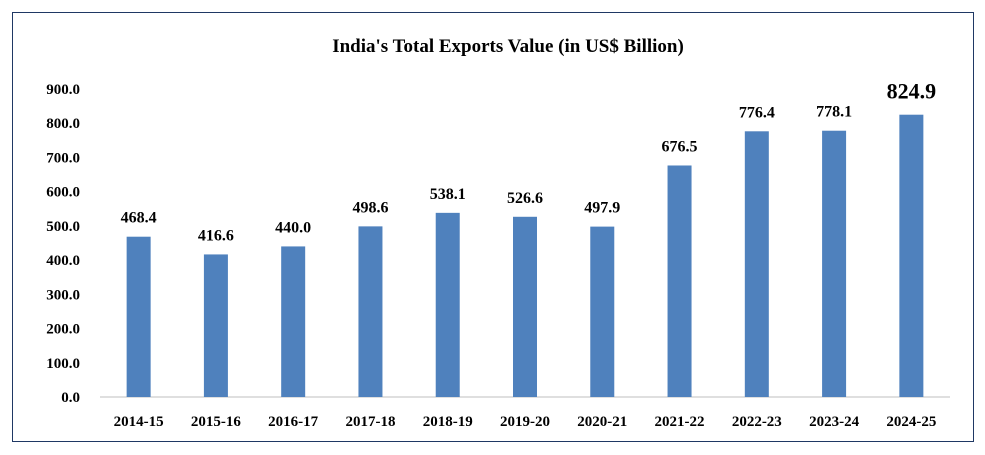 The image size is (985, 455). Describe the element at coordinates (63, 90) in the screenshot. I see `y-tick-label: 900.0` at that location.